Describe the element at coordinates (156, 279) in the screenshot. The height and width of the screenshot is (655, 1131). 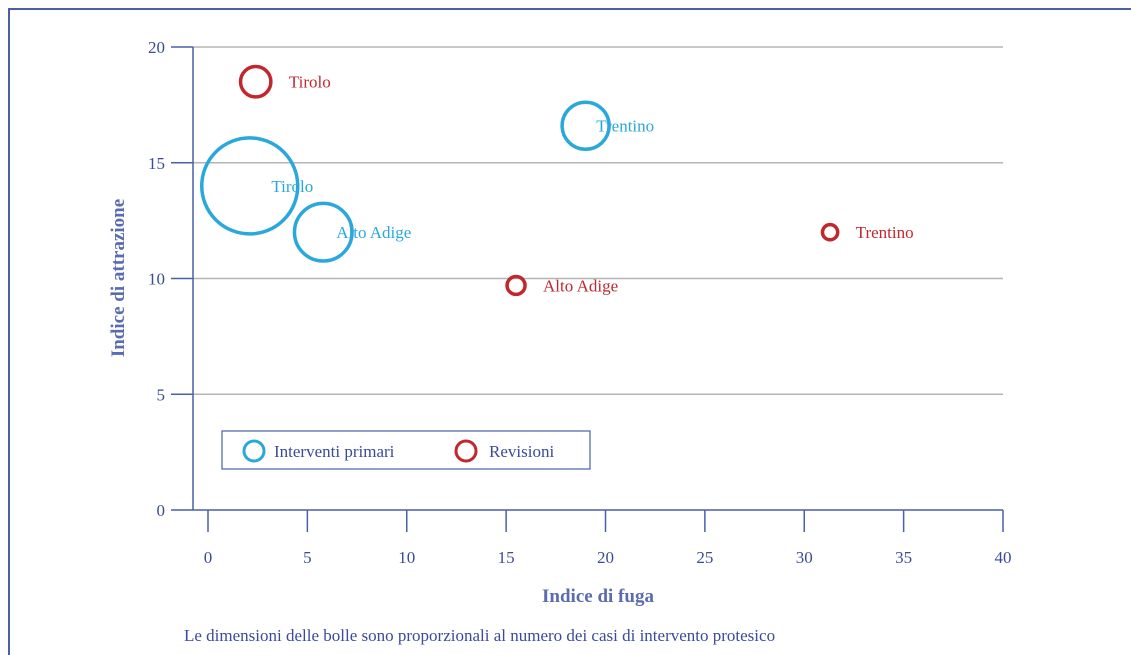
I see `y-tick-label: 10` at that location.